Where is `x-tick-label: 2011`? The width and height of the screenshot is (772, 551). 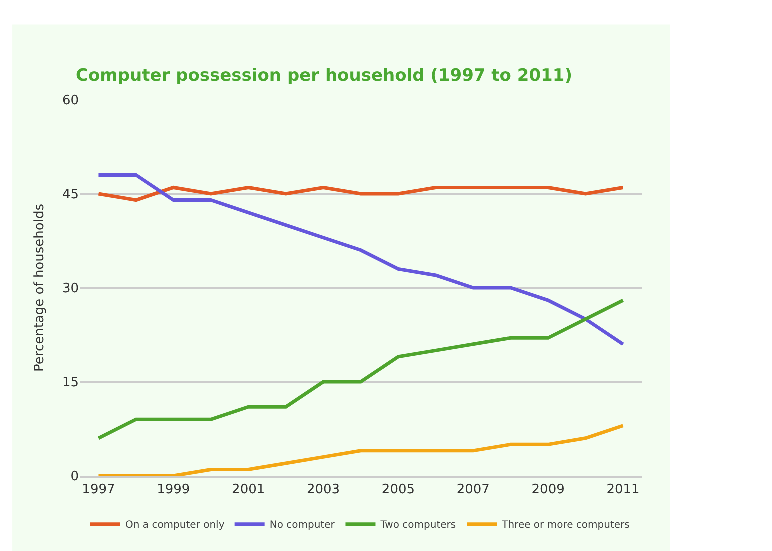 x-tick-label: 2011 is located at coordinates (623, 490).